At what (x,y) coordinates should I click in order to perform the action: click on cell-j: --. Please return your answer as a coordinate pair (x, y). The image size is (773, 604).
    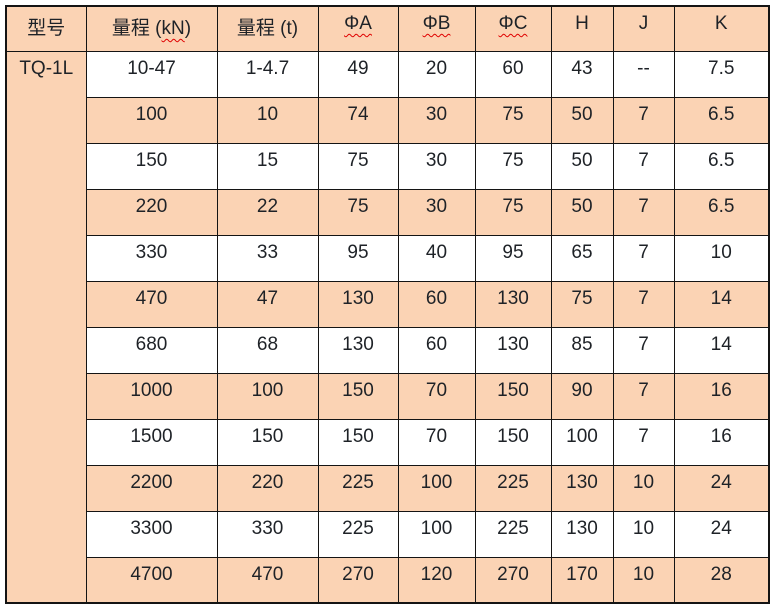
    Looking at the image, I should click on (643, 74).